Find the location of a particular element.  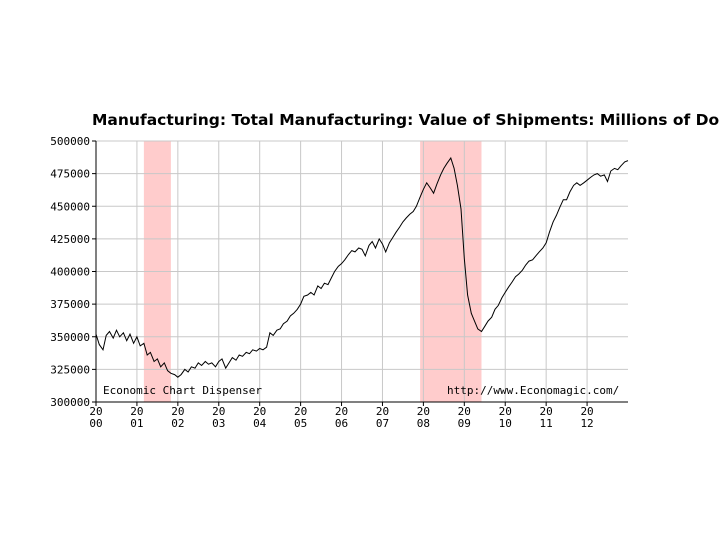

x-tick-label-bottom: 06 is located at coordinates (341, 423).